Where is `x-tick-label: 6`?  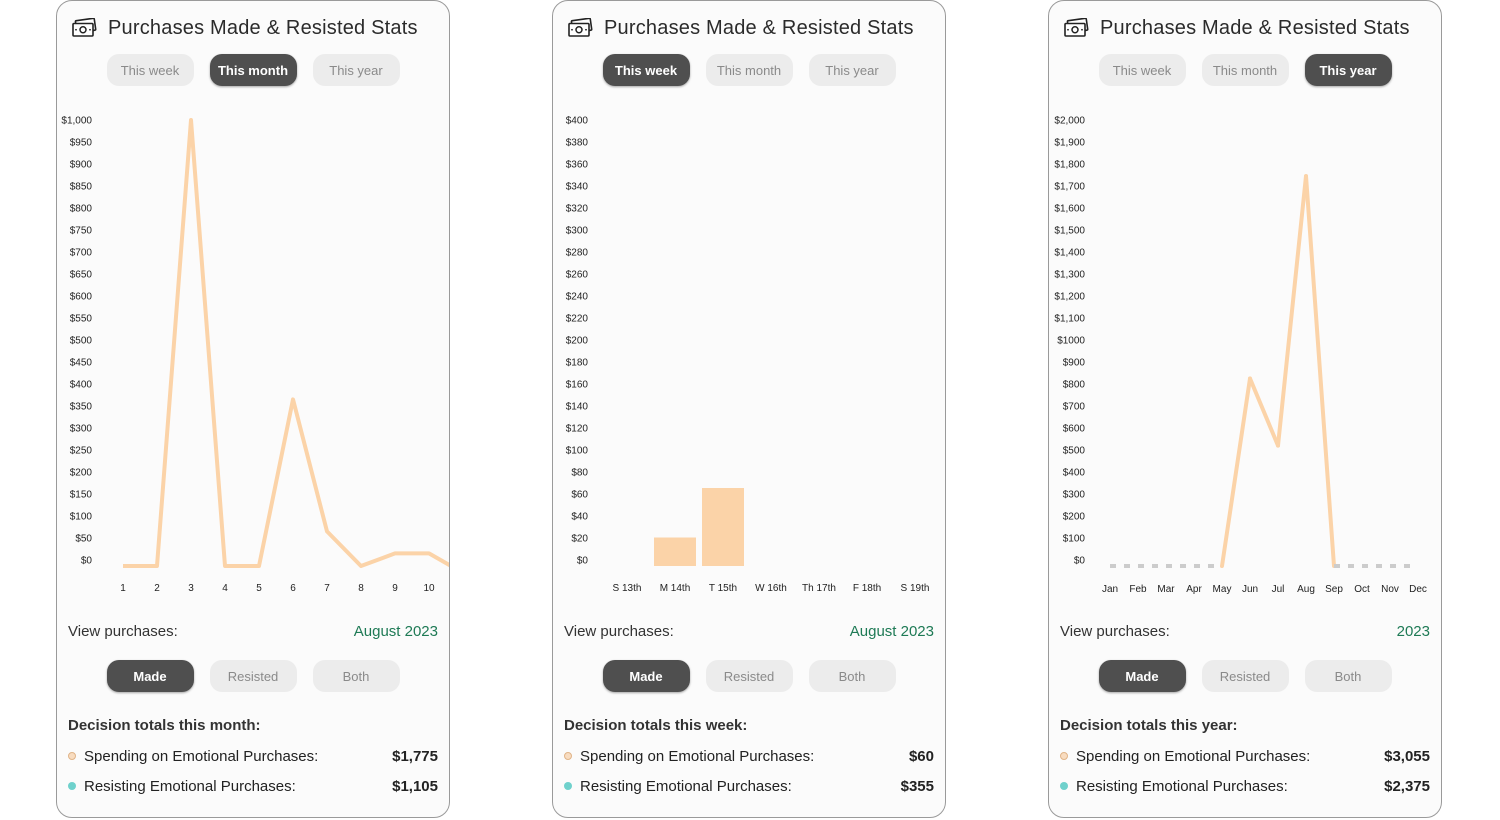 x-tick-label: 6 is located at coordinates (293, 588).